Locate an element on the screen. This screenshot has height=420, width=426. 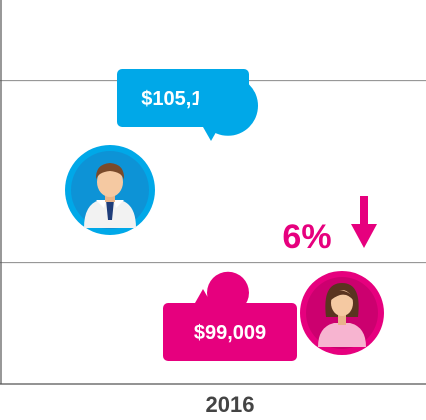
data-points is located at coordinates (228, 194).